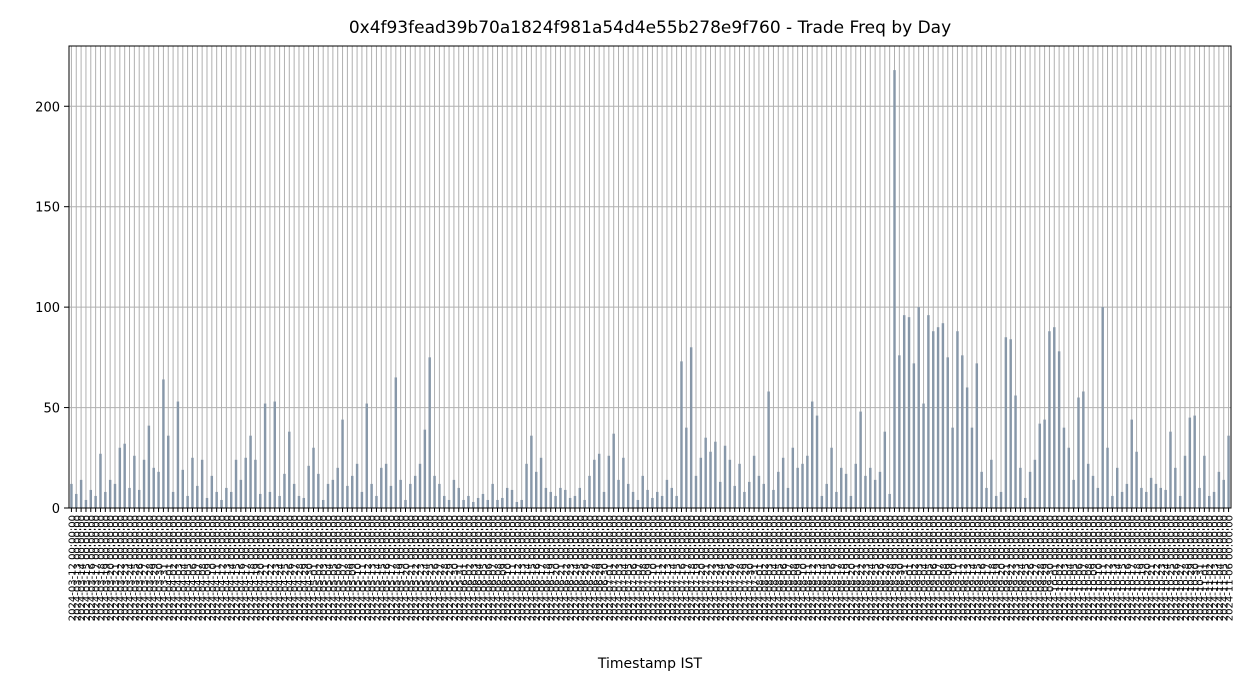 Image resolution: width=1255 pixels, height=687 pixels. Describe the element at coordinates (644, 568) in the screenshot. I see `x-tick-label: 2024-07-08 00:00:00` at that location.